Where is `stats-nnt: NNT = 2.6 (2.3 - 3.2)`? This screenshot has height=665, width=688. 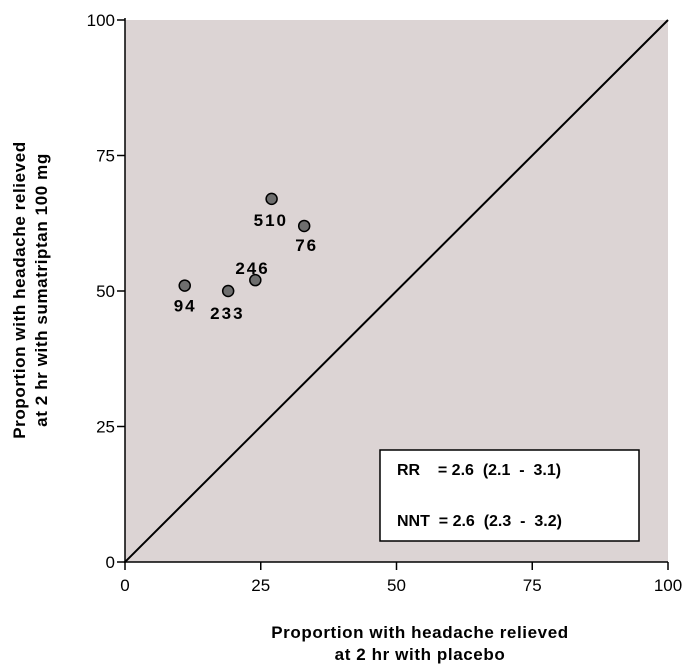 stats-nnt: NNT = 2.6 (2.3 - 3.2) is located at coordinates (479, 521).